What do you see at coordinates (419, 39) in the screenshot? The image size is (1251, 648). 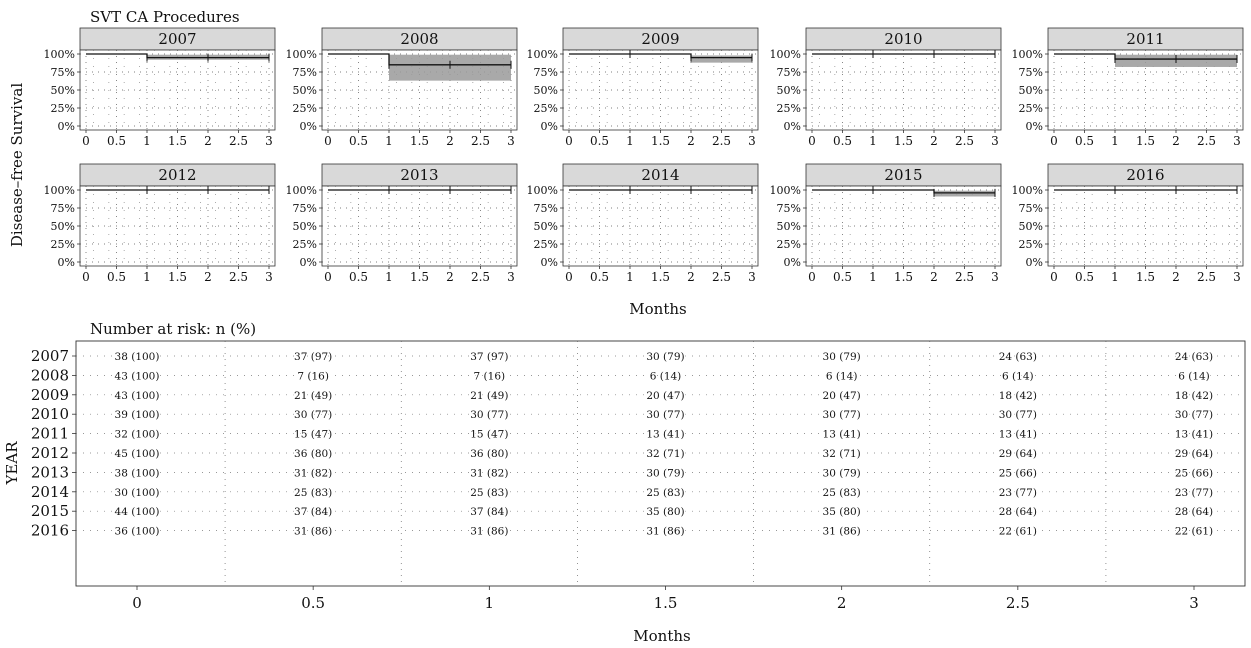 I see `panel-strip-label: 2008` at bounding box center [419, 39].